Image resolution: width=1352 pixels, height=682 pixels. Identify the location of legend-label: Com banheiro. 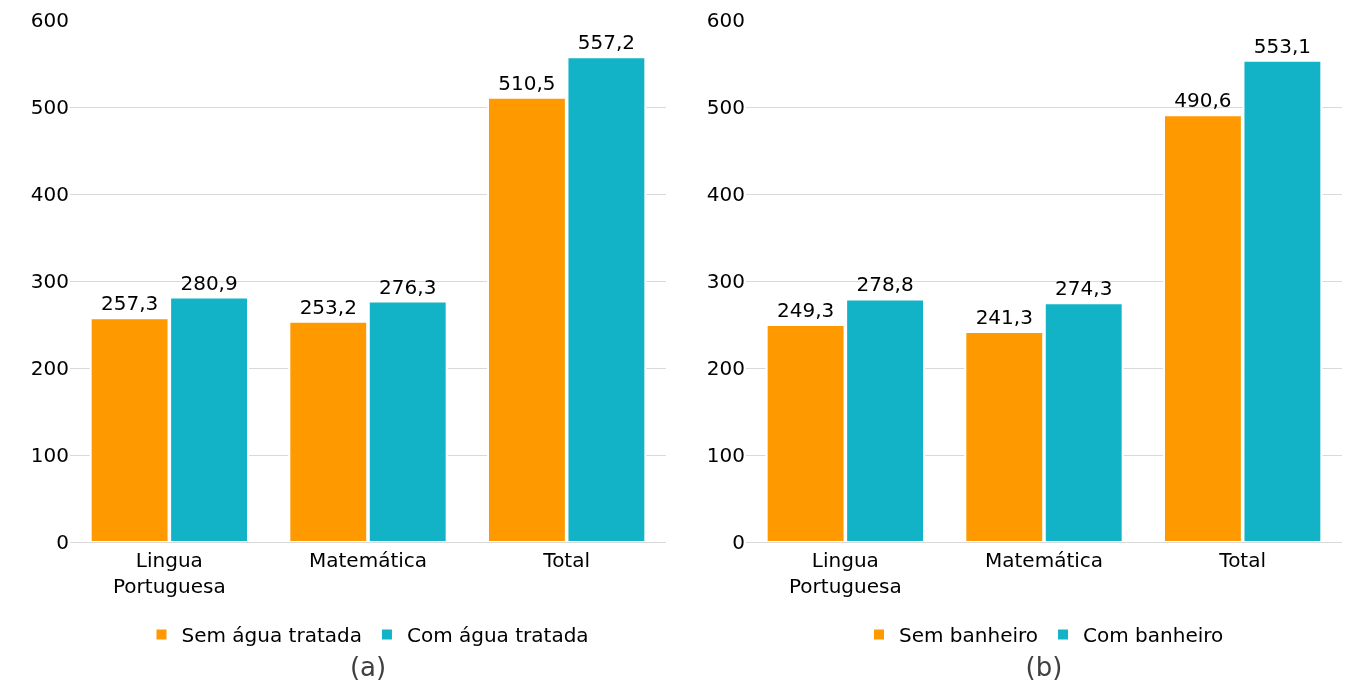
(1153, 635).